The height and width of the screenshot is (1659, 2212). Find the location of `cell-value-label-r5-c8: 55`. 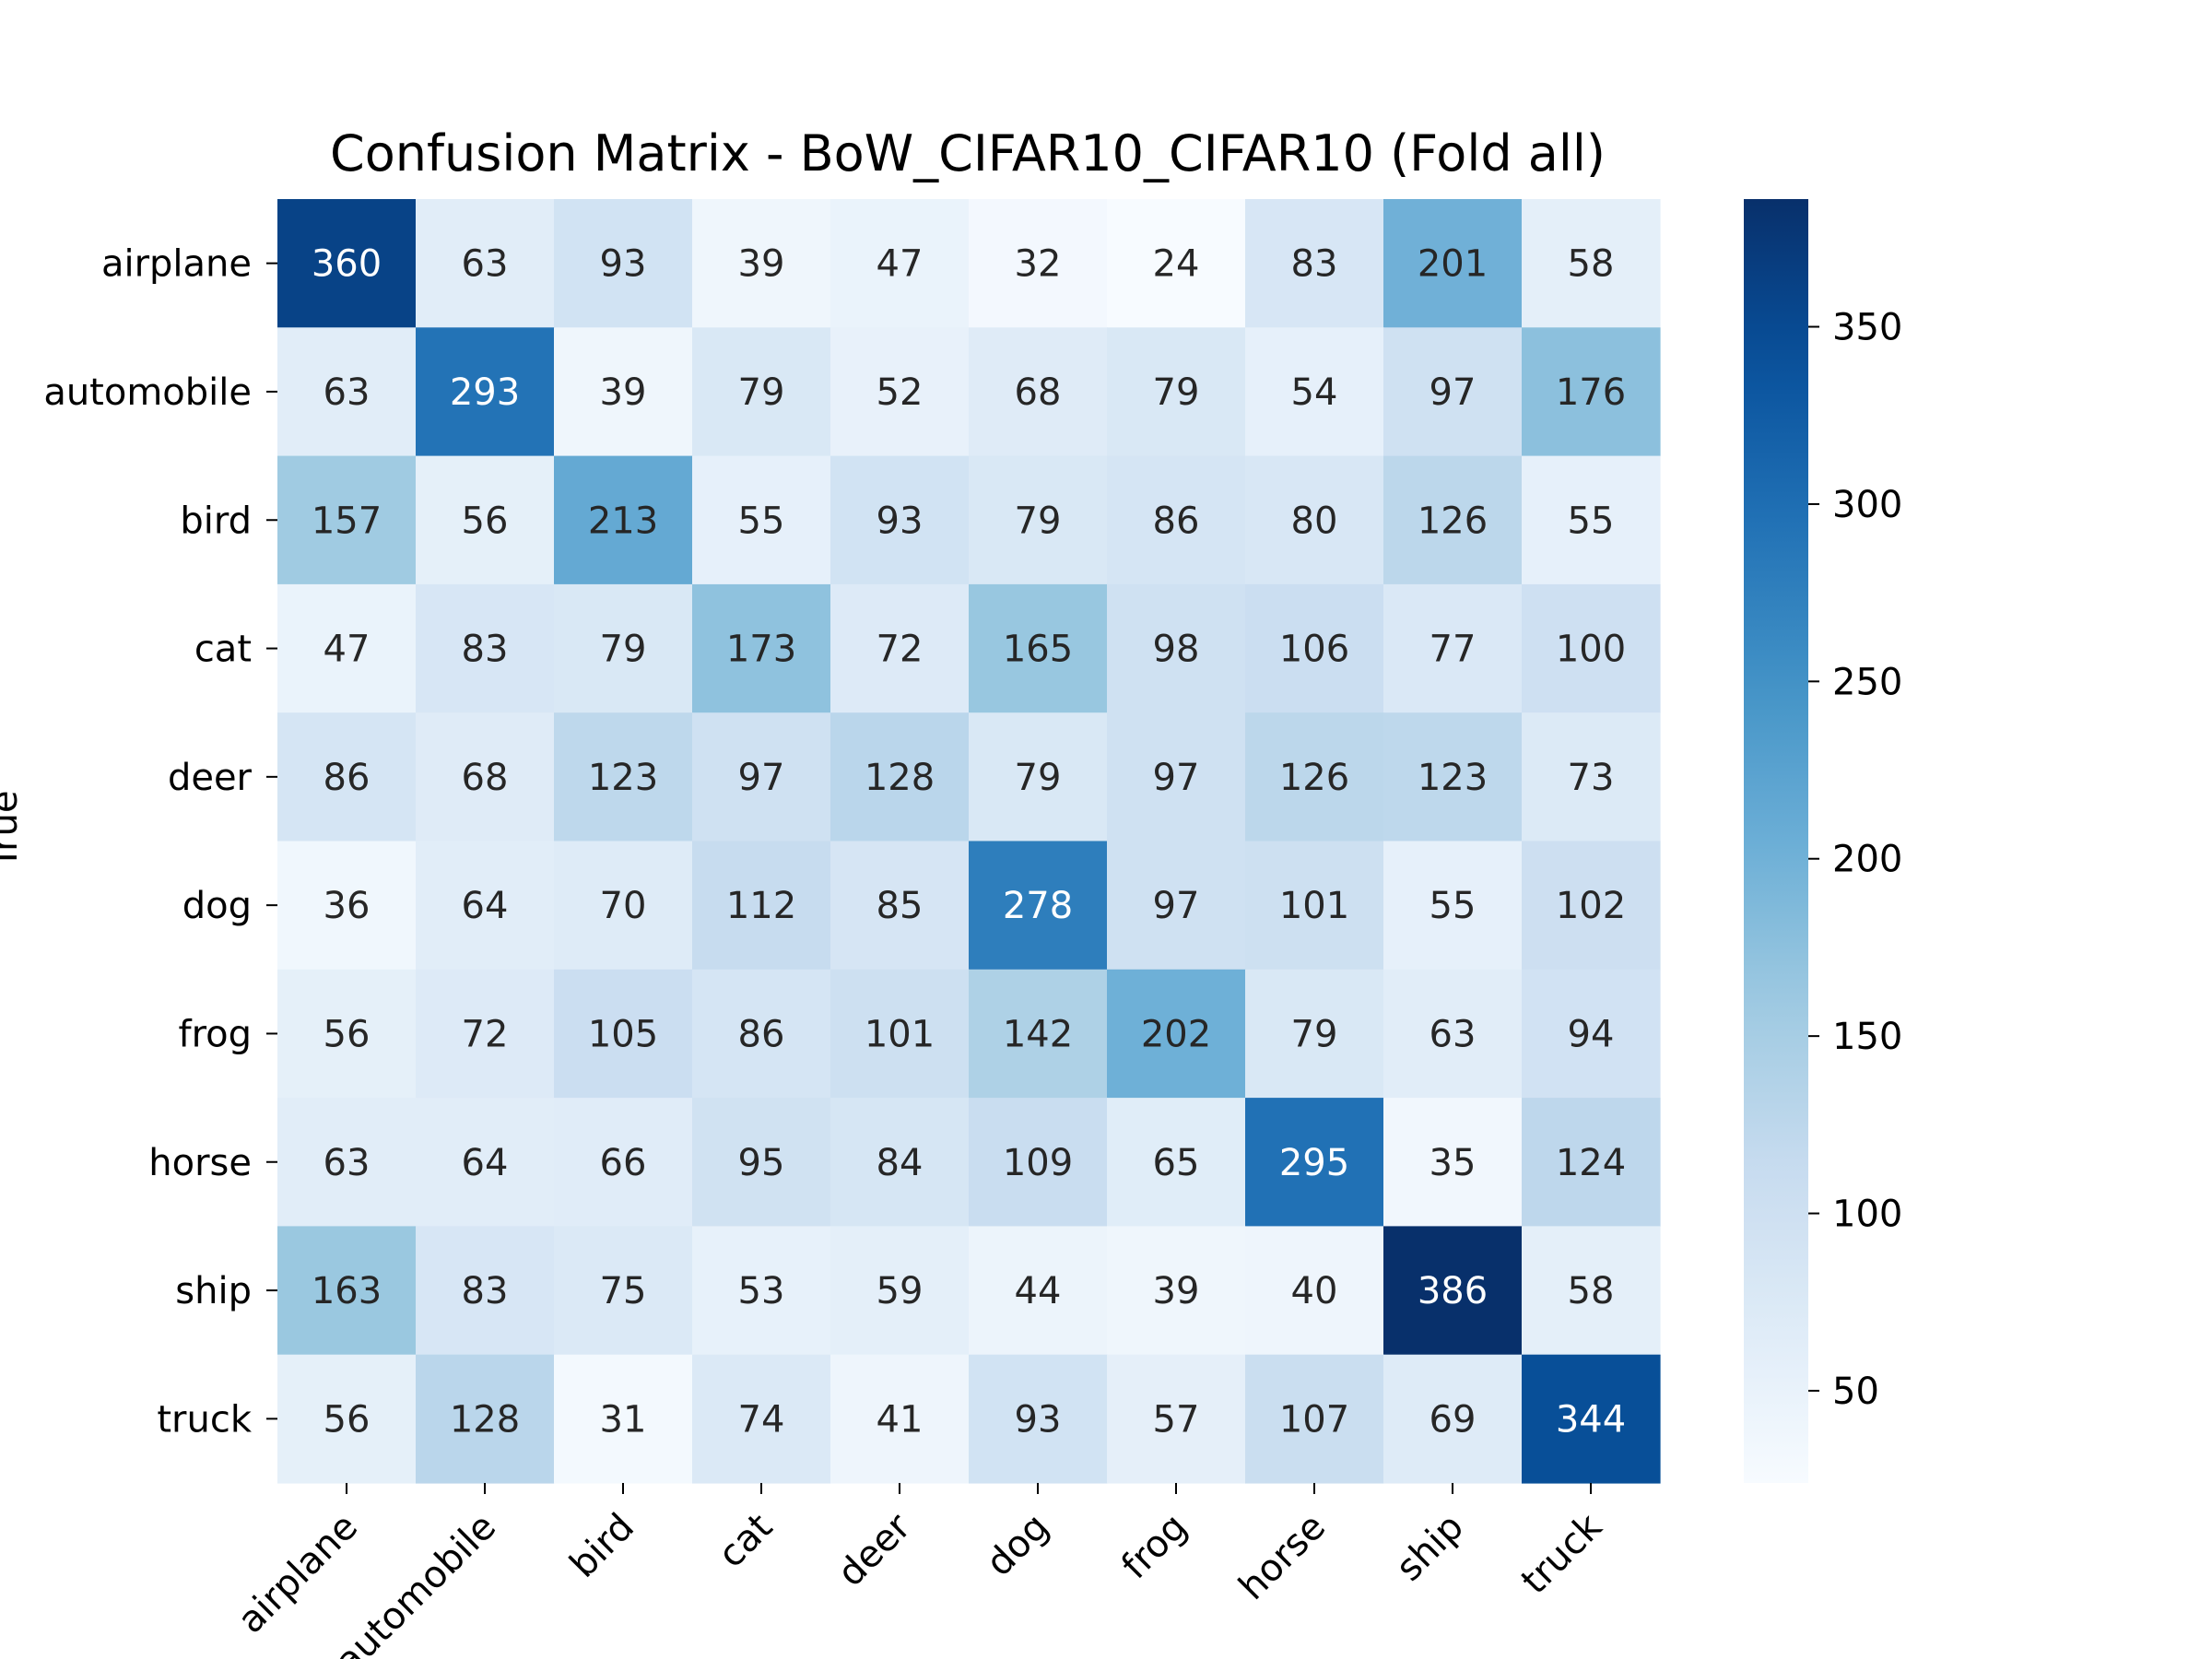

cell-value-label-r5-c8: 55 is located at coordinates (1453, 906).